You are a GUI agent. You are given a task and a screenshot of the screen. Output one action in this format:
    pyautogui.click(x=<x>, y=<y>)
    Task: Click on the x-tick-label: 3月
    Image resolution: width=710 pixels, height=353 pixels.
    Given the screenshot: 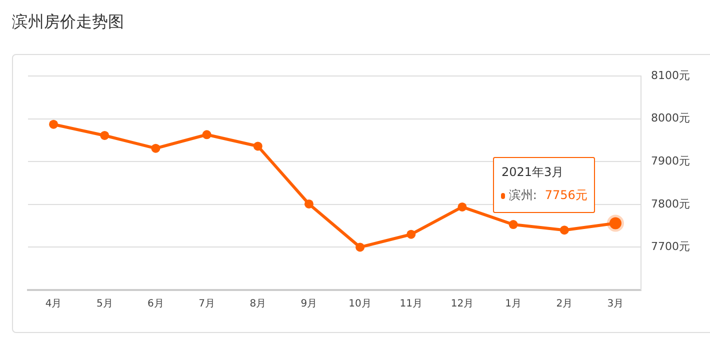 What is the action you would take?
    pyautogui.click(x=615, y=304)
    